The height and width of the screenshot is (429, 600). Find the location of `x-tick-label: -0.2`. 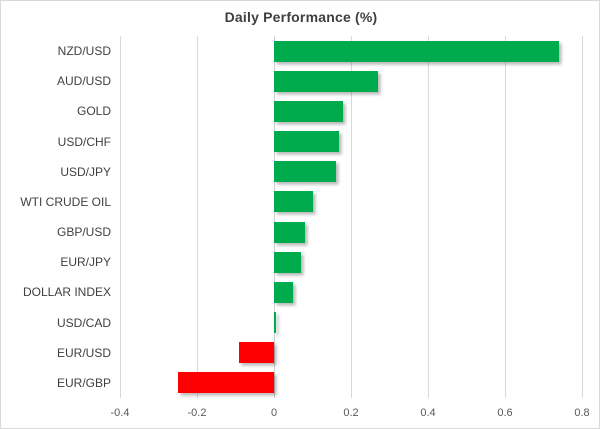

x-tick-label: -0.2 is located at coordinates (197, 413).